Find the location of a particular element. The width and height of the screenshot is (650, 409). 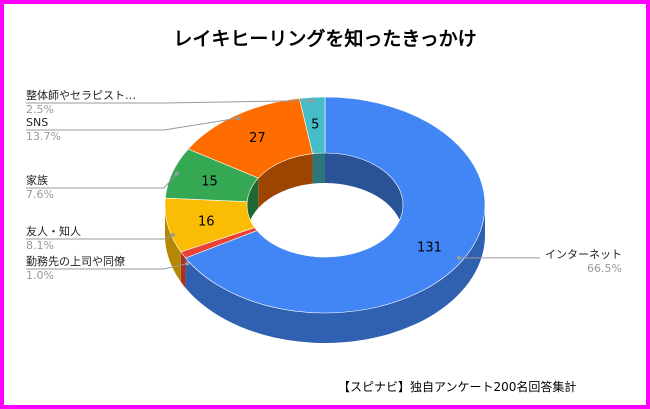

callout-percent-label: 66.5% is located at coordinates (604, 268).